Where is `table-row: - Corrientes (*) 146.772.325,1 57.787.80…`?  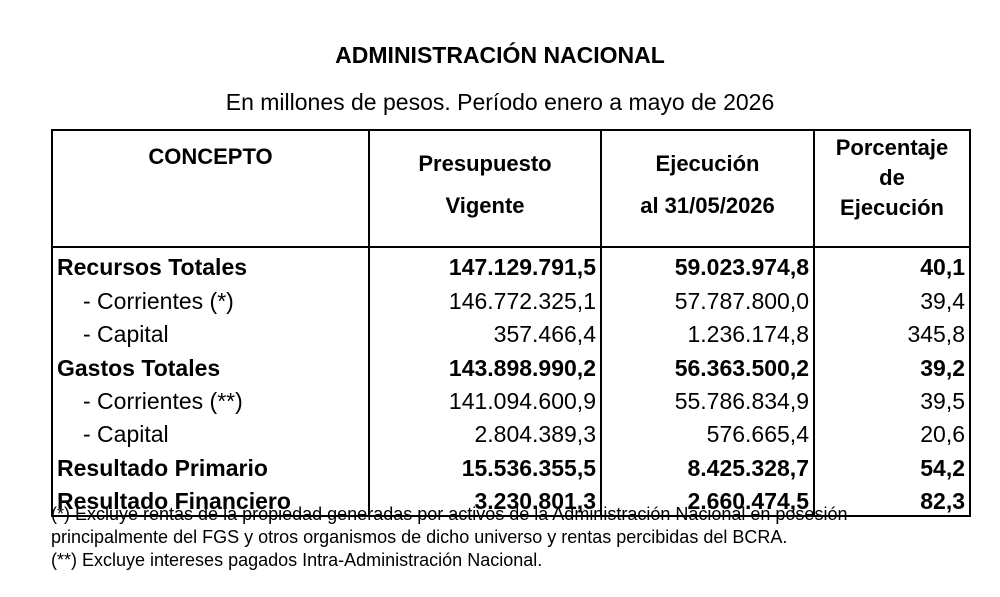 table-row: - Corrientes (*) 146.772.325,1 57.787.80… is located at coordinates (511, 298).